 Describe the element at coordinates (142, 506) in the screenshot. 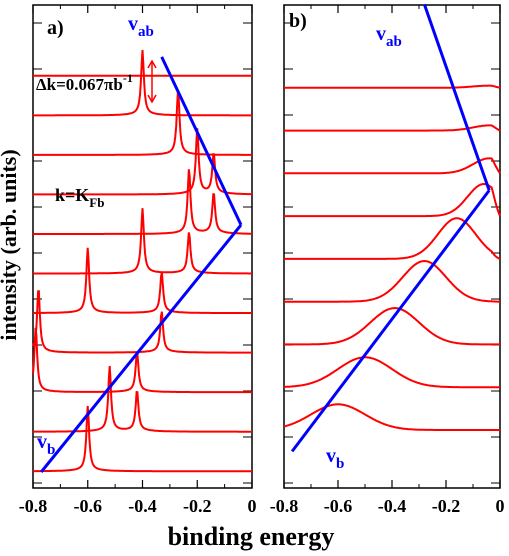

I see `x-tick-label-a-2: -0.4` at that location.